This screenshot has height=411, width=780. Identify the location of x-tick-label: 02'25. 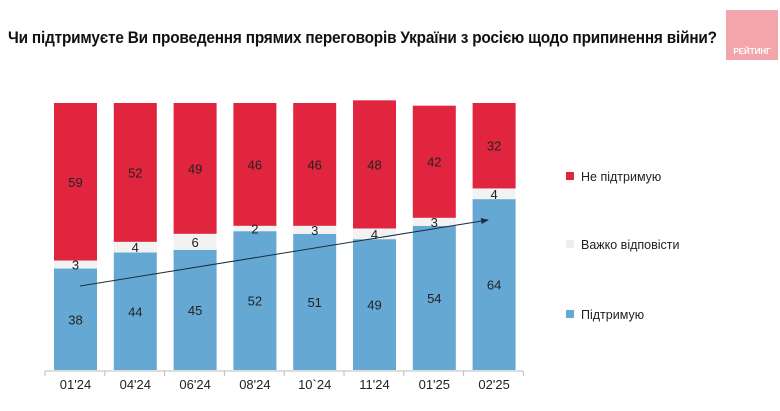
(493, 384).